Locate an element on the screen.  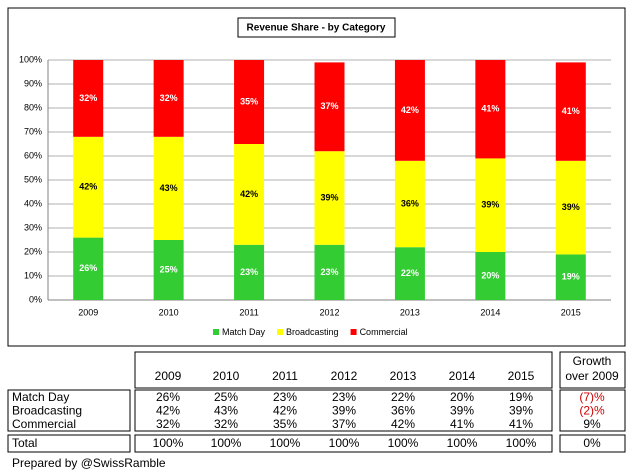
y-tick-label: 70% is located at coordinates (33, 131).